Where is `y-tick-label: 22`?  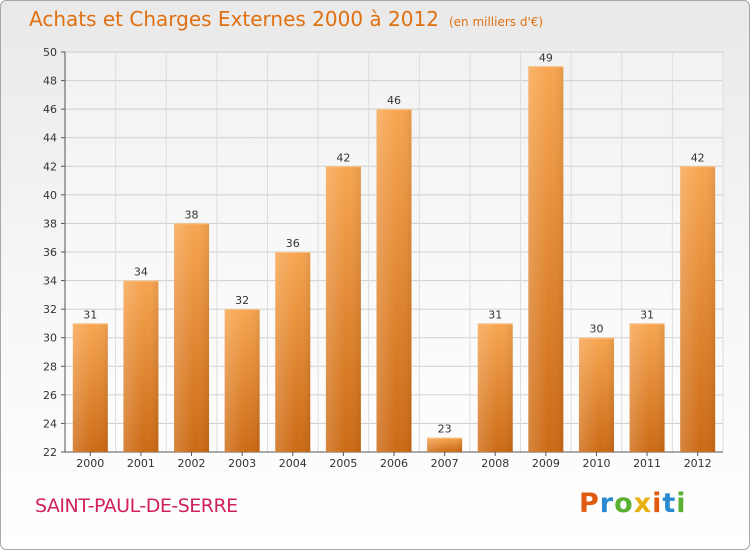
y-tick-label: 22 is located at coordinates (50, 452).